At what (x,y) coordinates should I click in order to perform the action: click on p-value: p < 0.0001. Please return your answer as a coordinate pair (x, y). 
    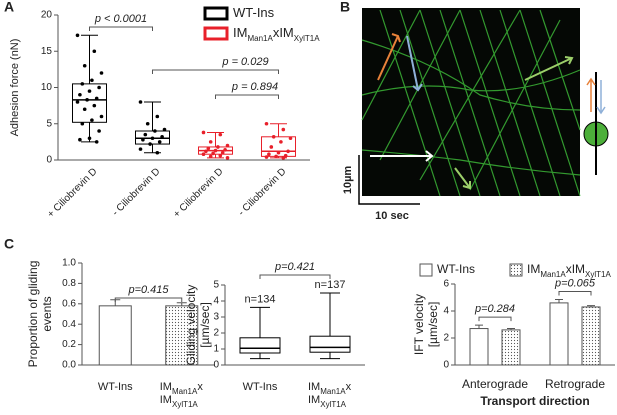
    Looking at the image, I should click on (120, 19).